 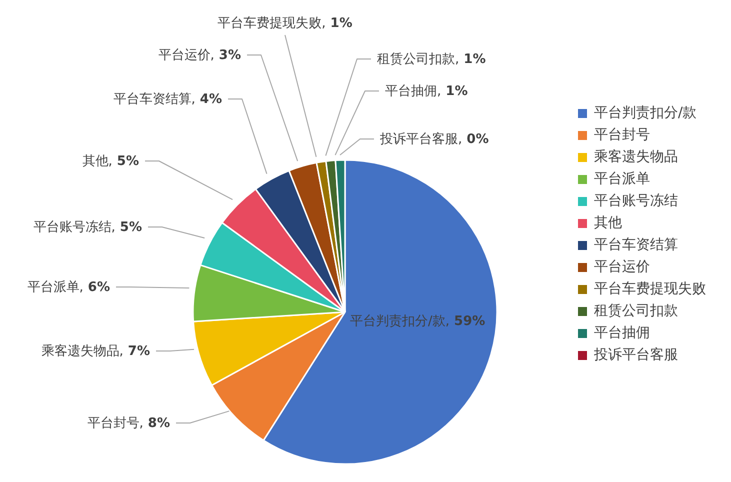 What do you see at coordinates (622, 333) in the screenshot?
I see `legend-label: 平台抽佣` at bounding box center [622, 333].